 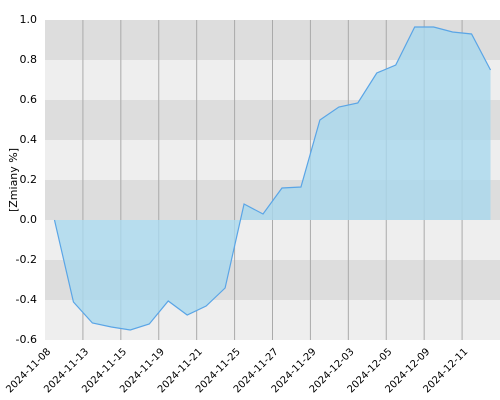 What do you see at coordinates (29, 19) in the screenshot?
I see `y-tick-label: 1.0` at bounding box center [29, 19].